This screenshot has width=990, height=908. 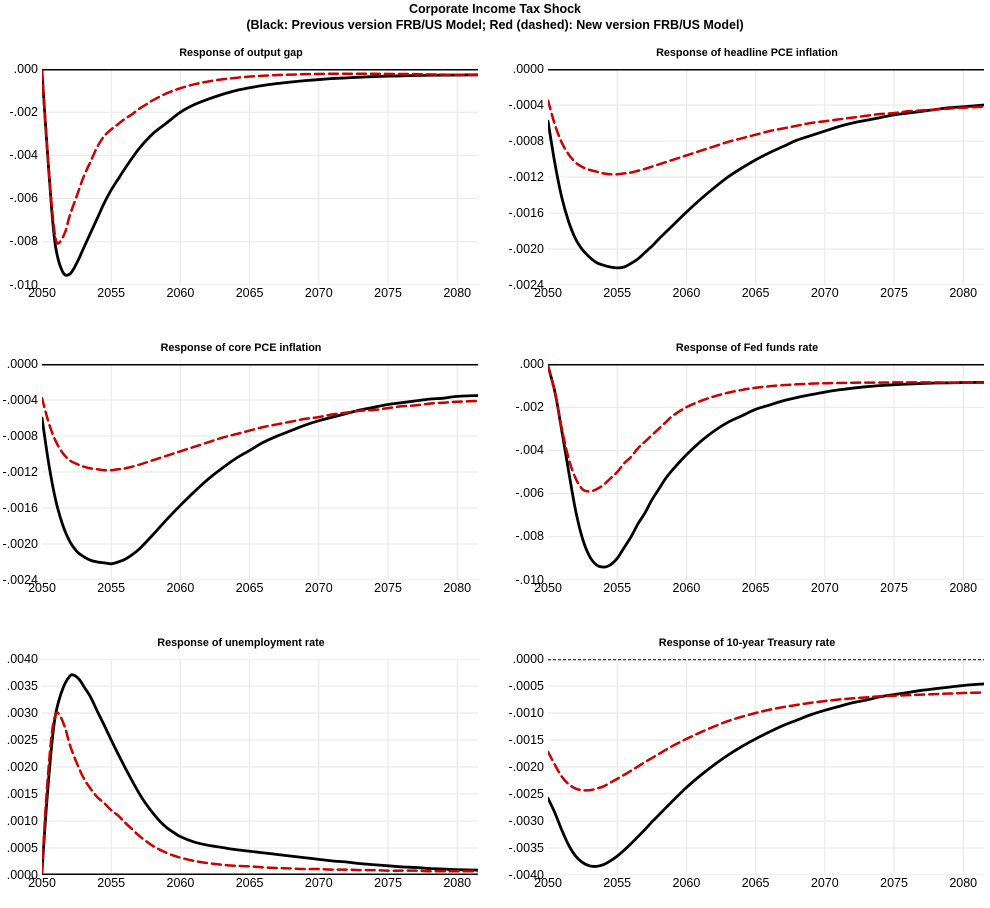 I want to click on y-tick-label: -.0040, so click(x=526, y=874).